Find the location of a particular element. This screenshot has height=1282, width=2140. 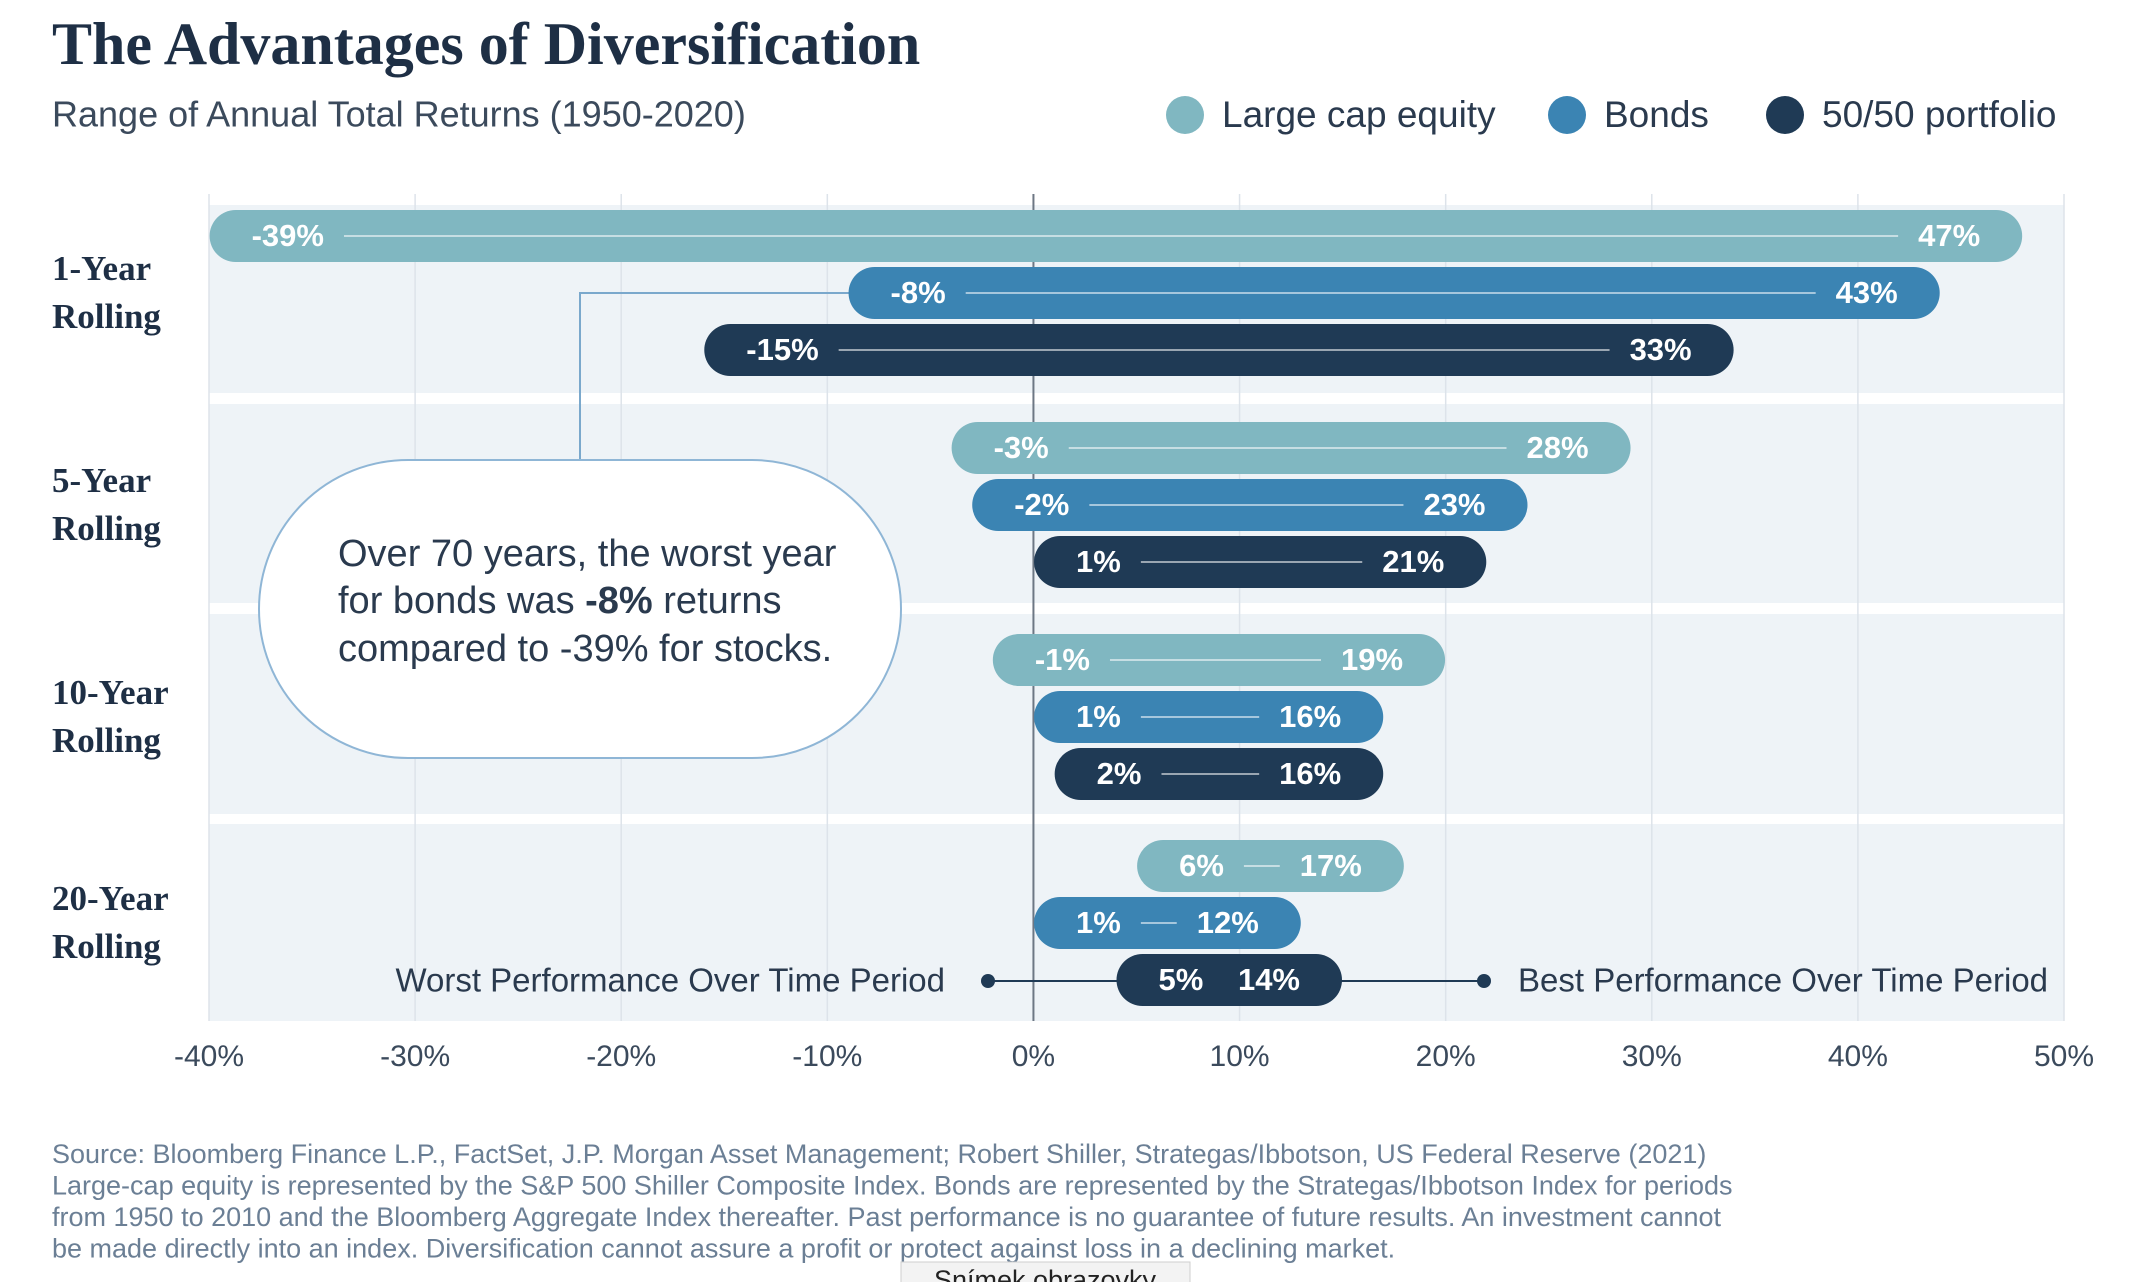

x-tick-label: 40% is located at coordinates (1858, 1056).